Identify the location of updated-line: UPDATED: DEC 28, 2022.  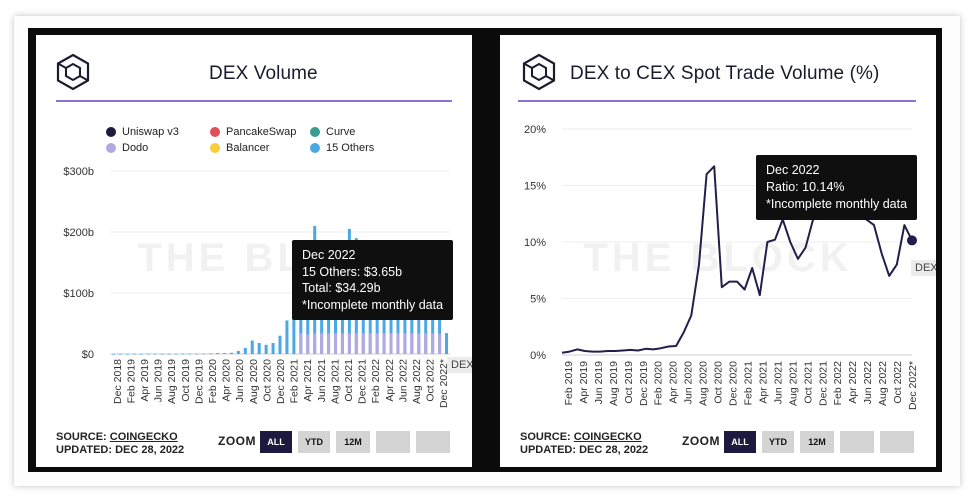
(584, 450).